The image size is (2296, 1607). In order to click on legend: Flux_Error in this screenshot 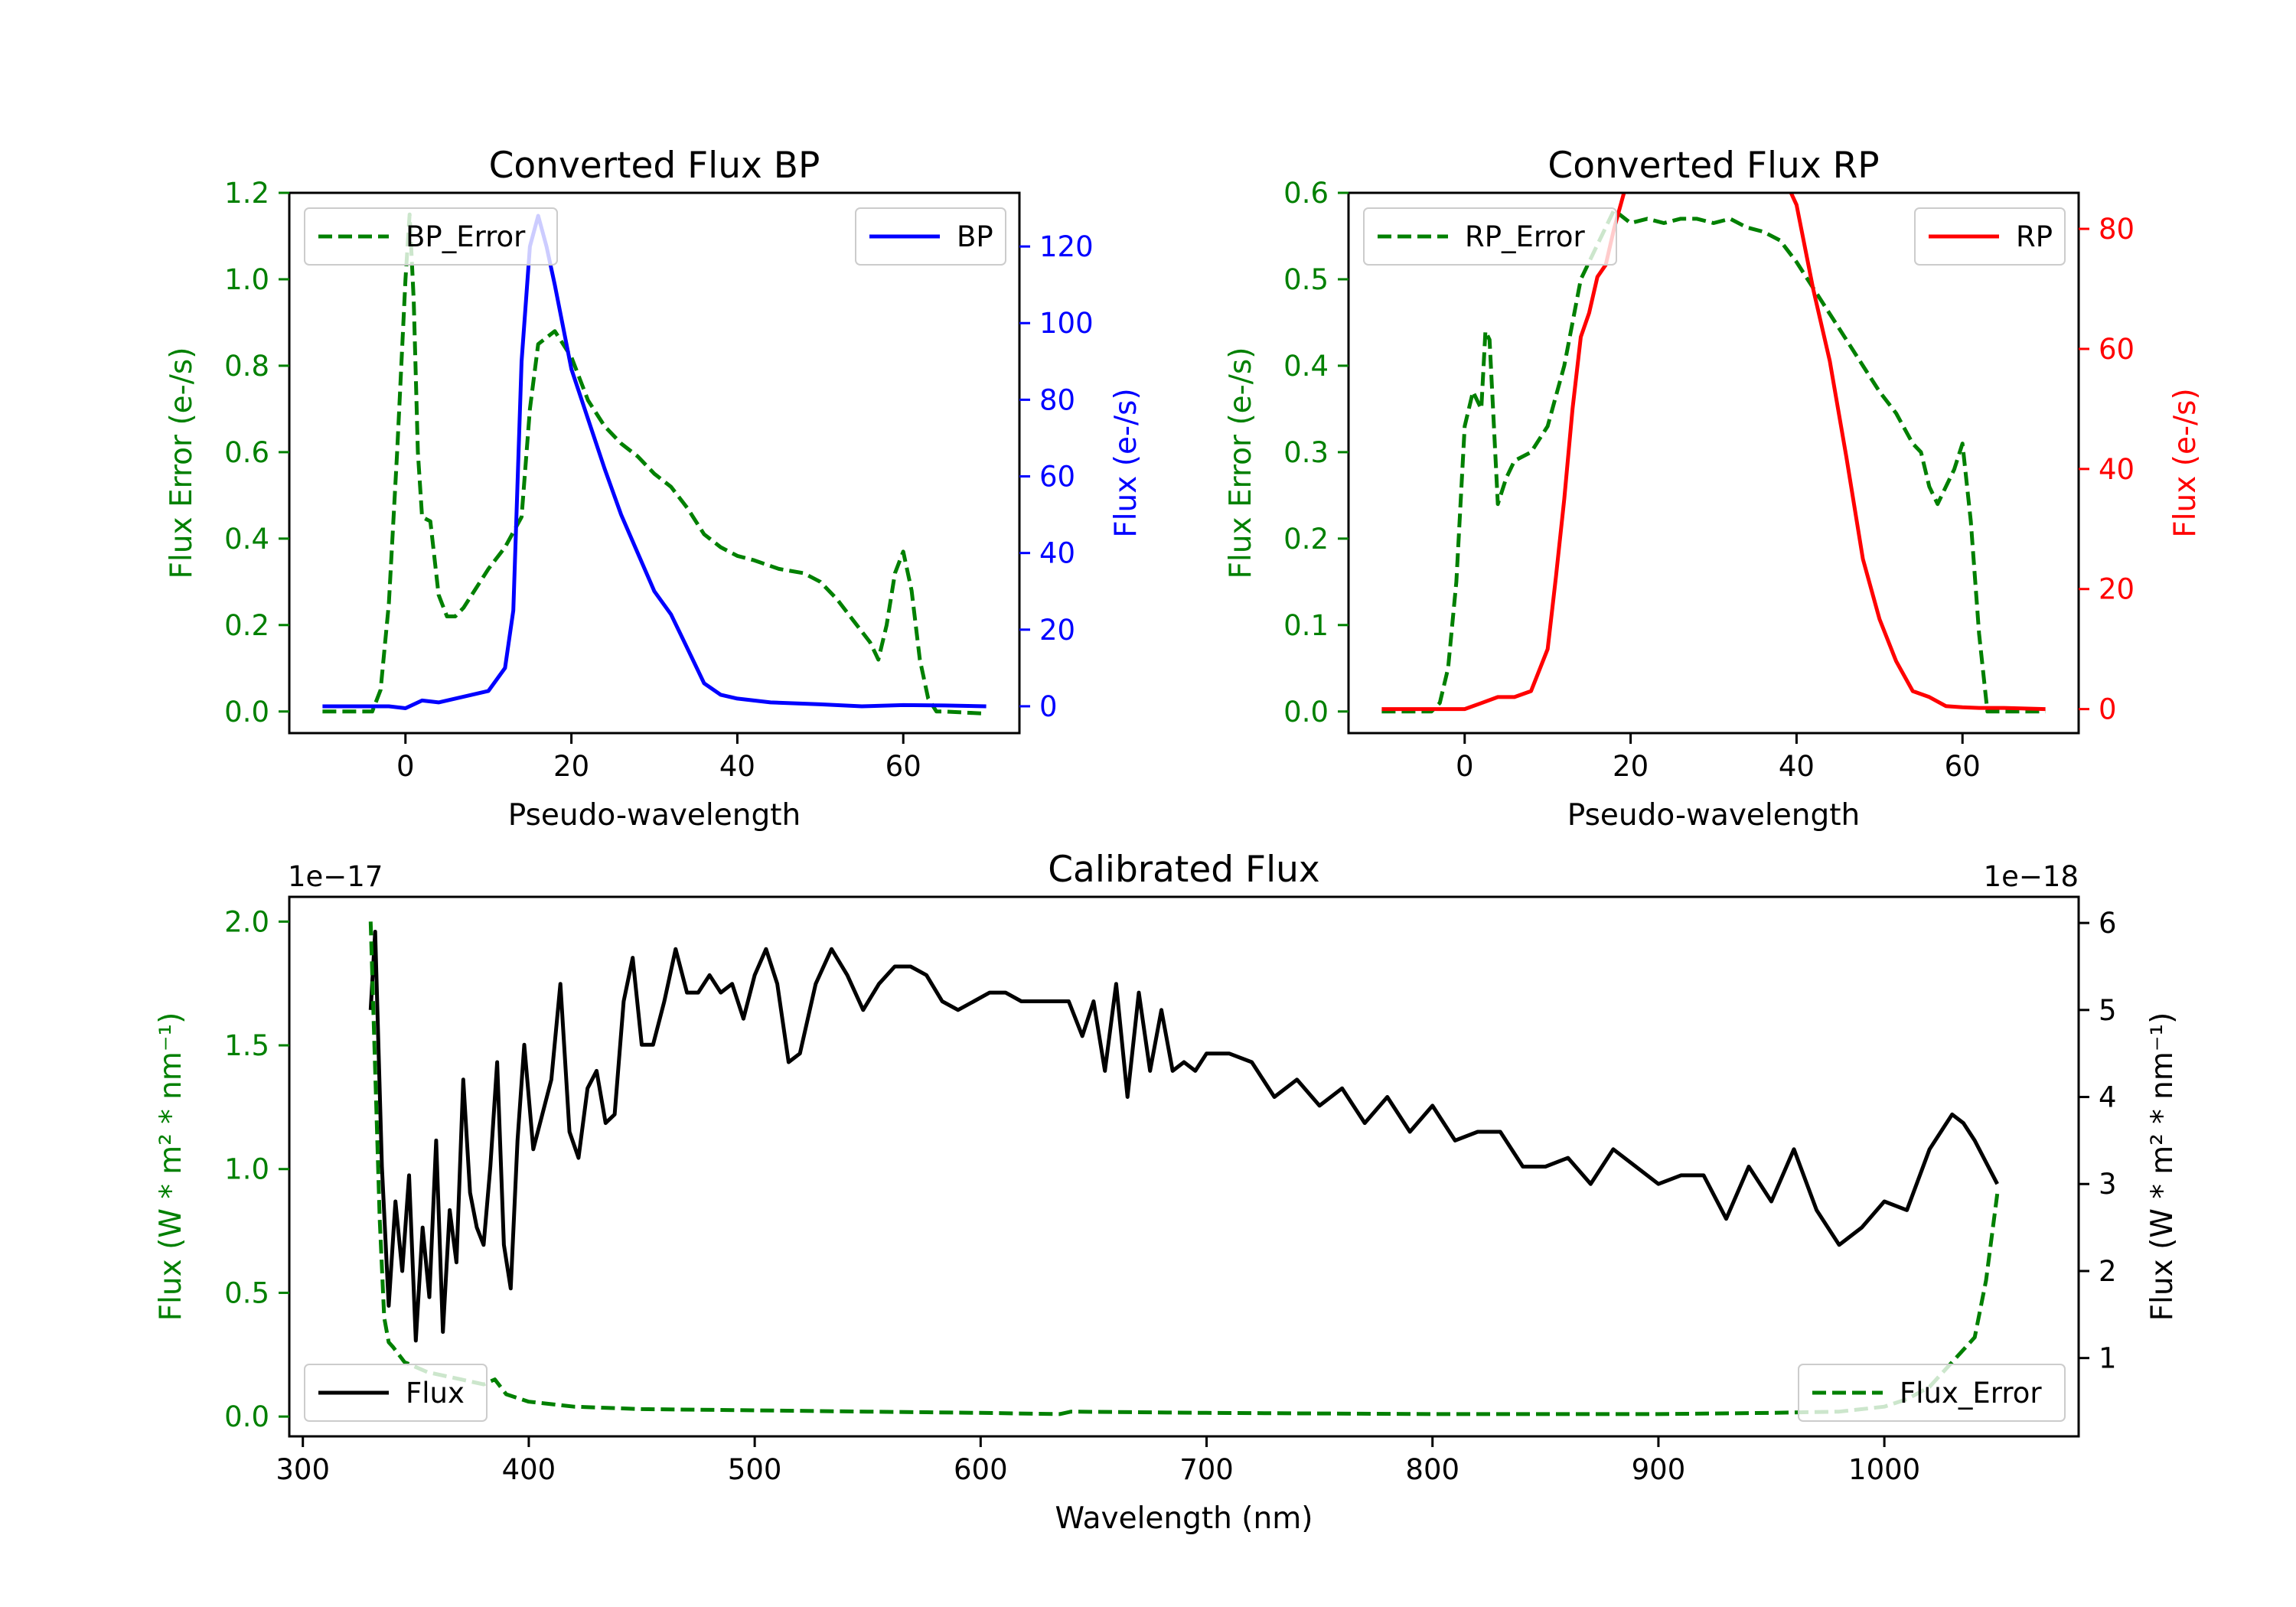, I will do `click(1932, 1393)`.